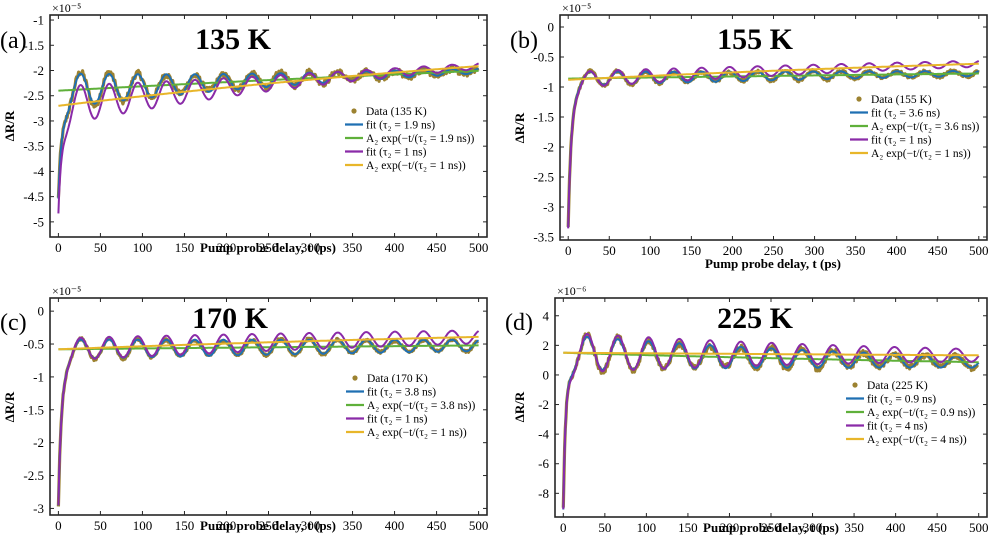 The image size is (996, 548). Describe the element at coordinates (543, 463) in the screenshot. I see `y-tick-label: -6` at that location.